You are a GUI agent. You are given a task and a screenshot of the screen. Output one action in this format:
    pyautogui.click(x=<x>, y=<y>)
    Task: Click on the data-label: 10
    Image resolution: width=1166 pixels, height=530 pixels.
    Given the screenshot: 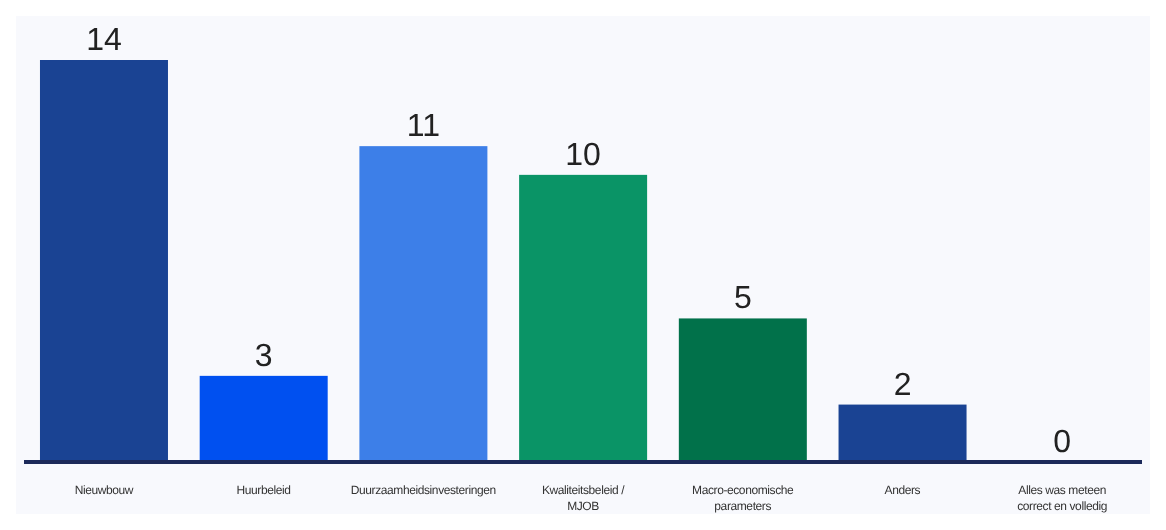 What is the action you would take?
    pyautogui.click(x=583, y=155)
    